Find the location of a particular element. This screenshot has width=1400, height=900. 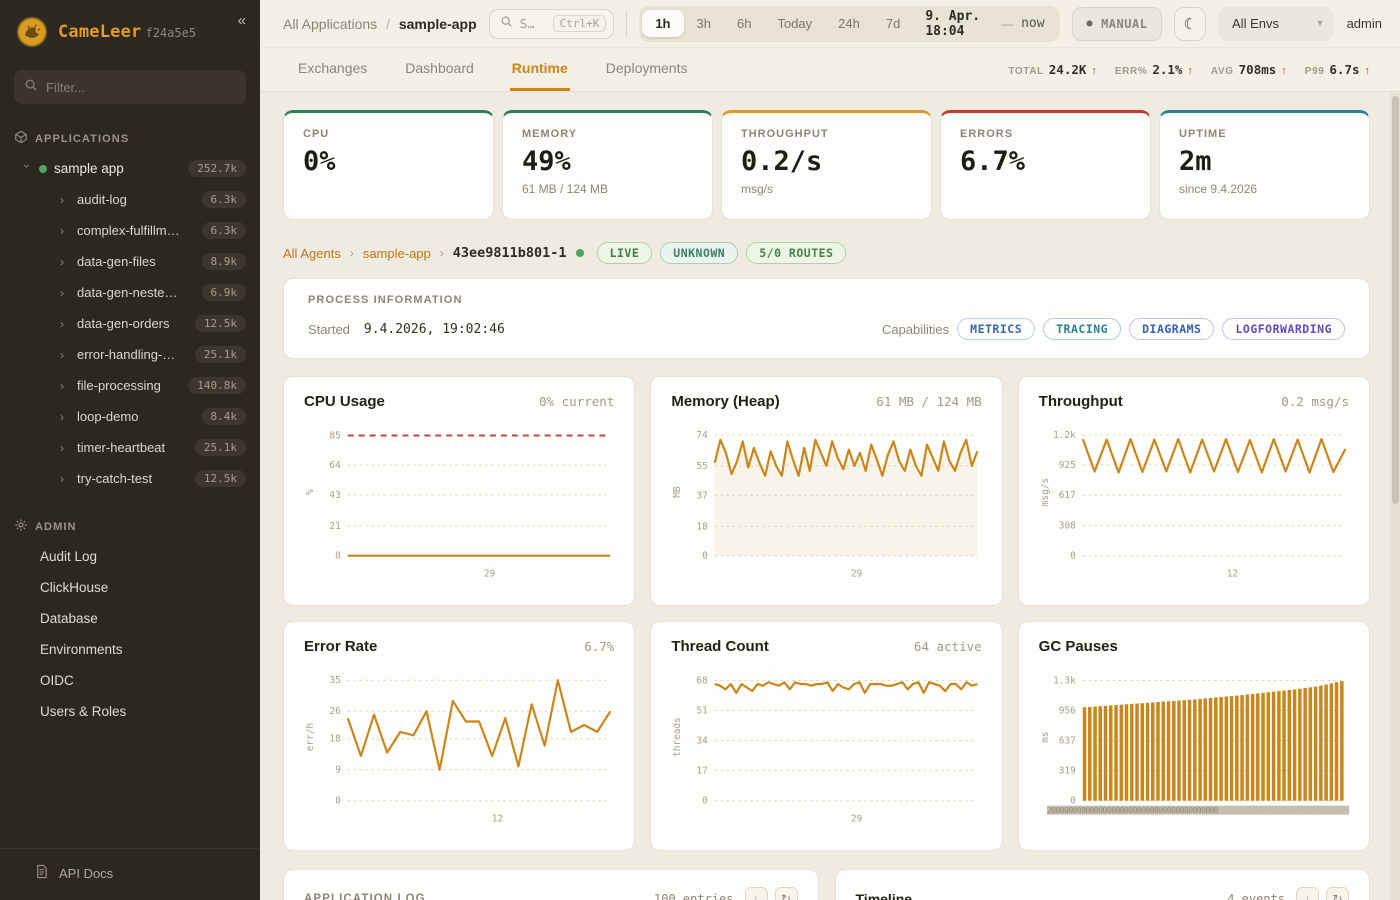

tab: Dashboard is located at coordinates (439, 68).